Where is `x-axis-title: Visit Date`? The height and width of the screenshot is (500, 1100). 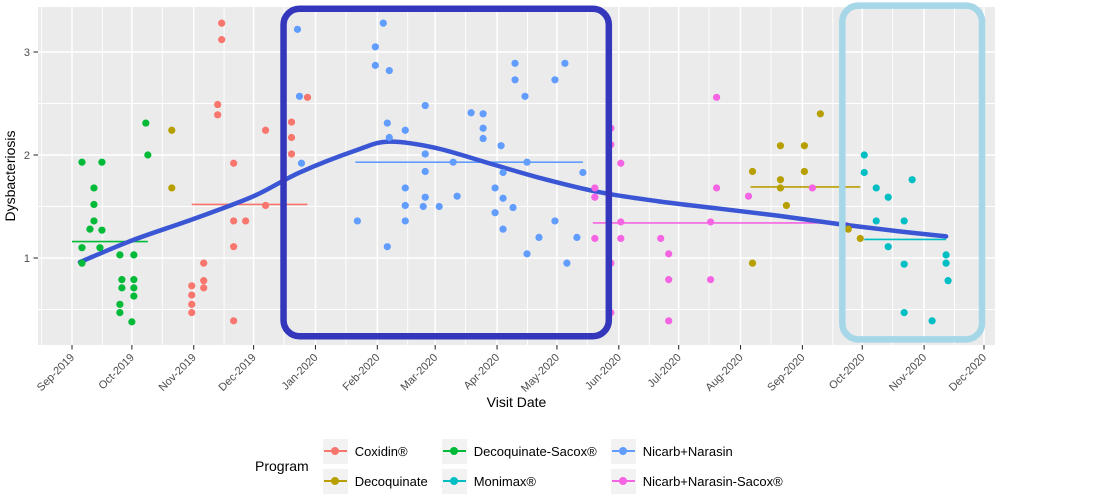
x-axis-title: Visit Date is located at coordinates (517, 402).